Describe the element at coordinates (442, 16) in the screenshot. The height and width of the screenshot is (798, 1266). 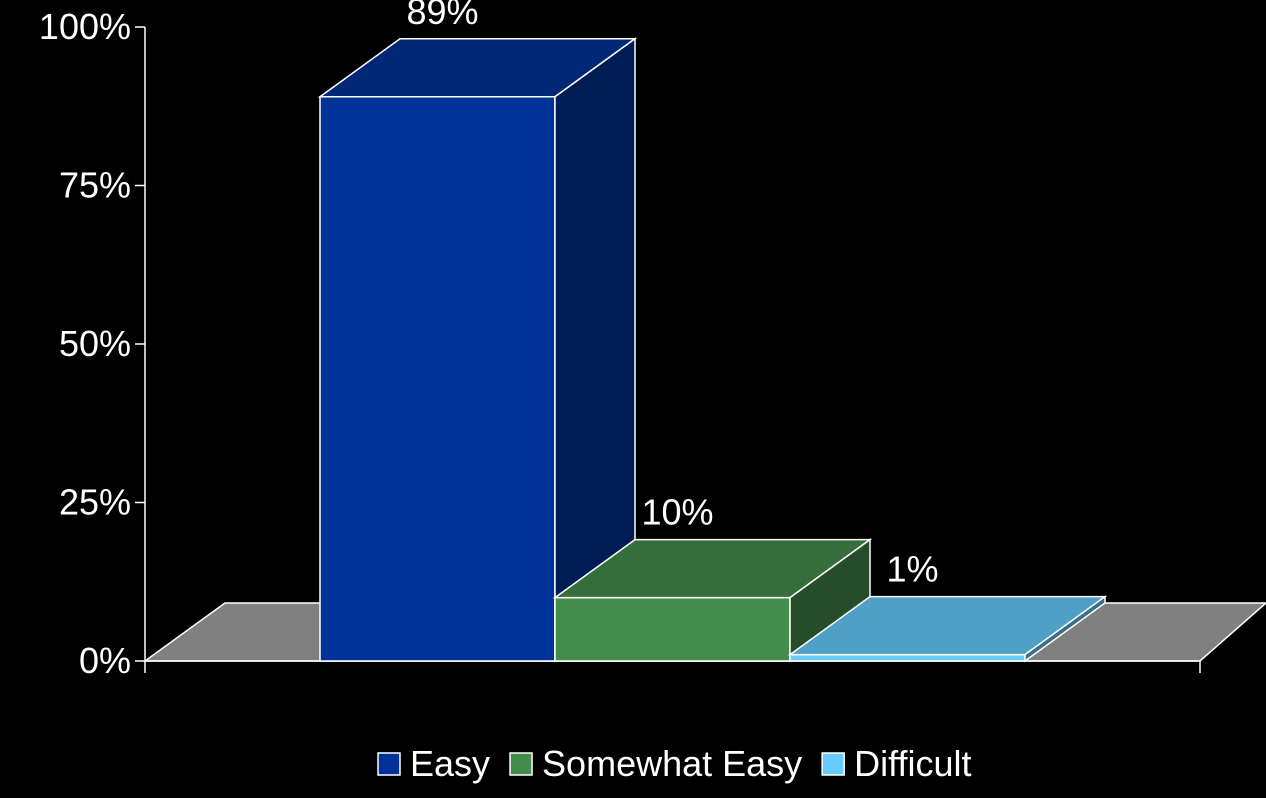
I see `data-label: 89%` at that location.